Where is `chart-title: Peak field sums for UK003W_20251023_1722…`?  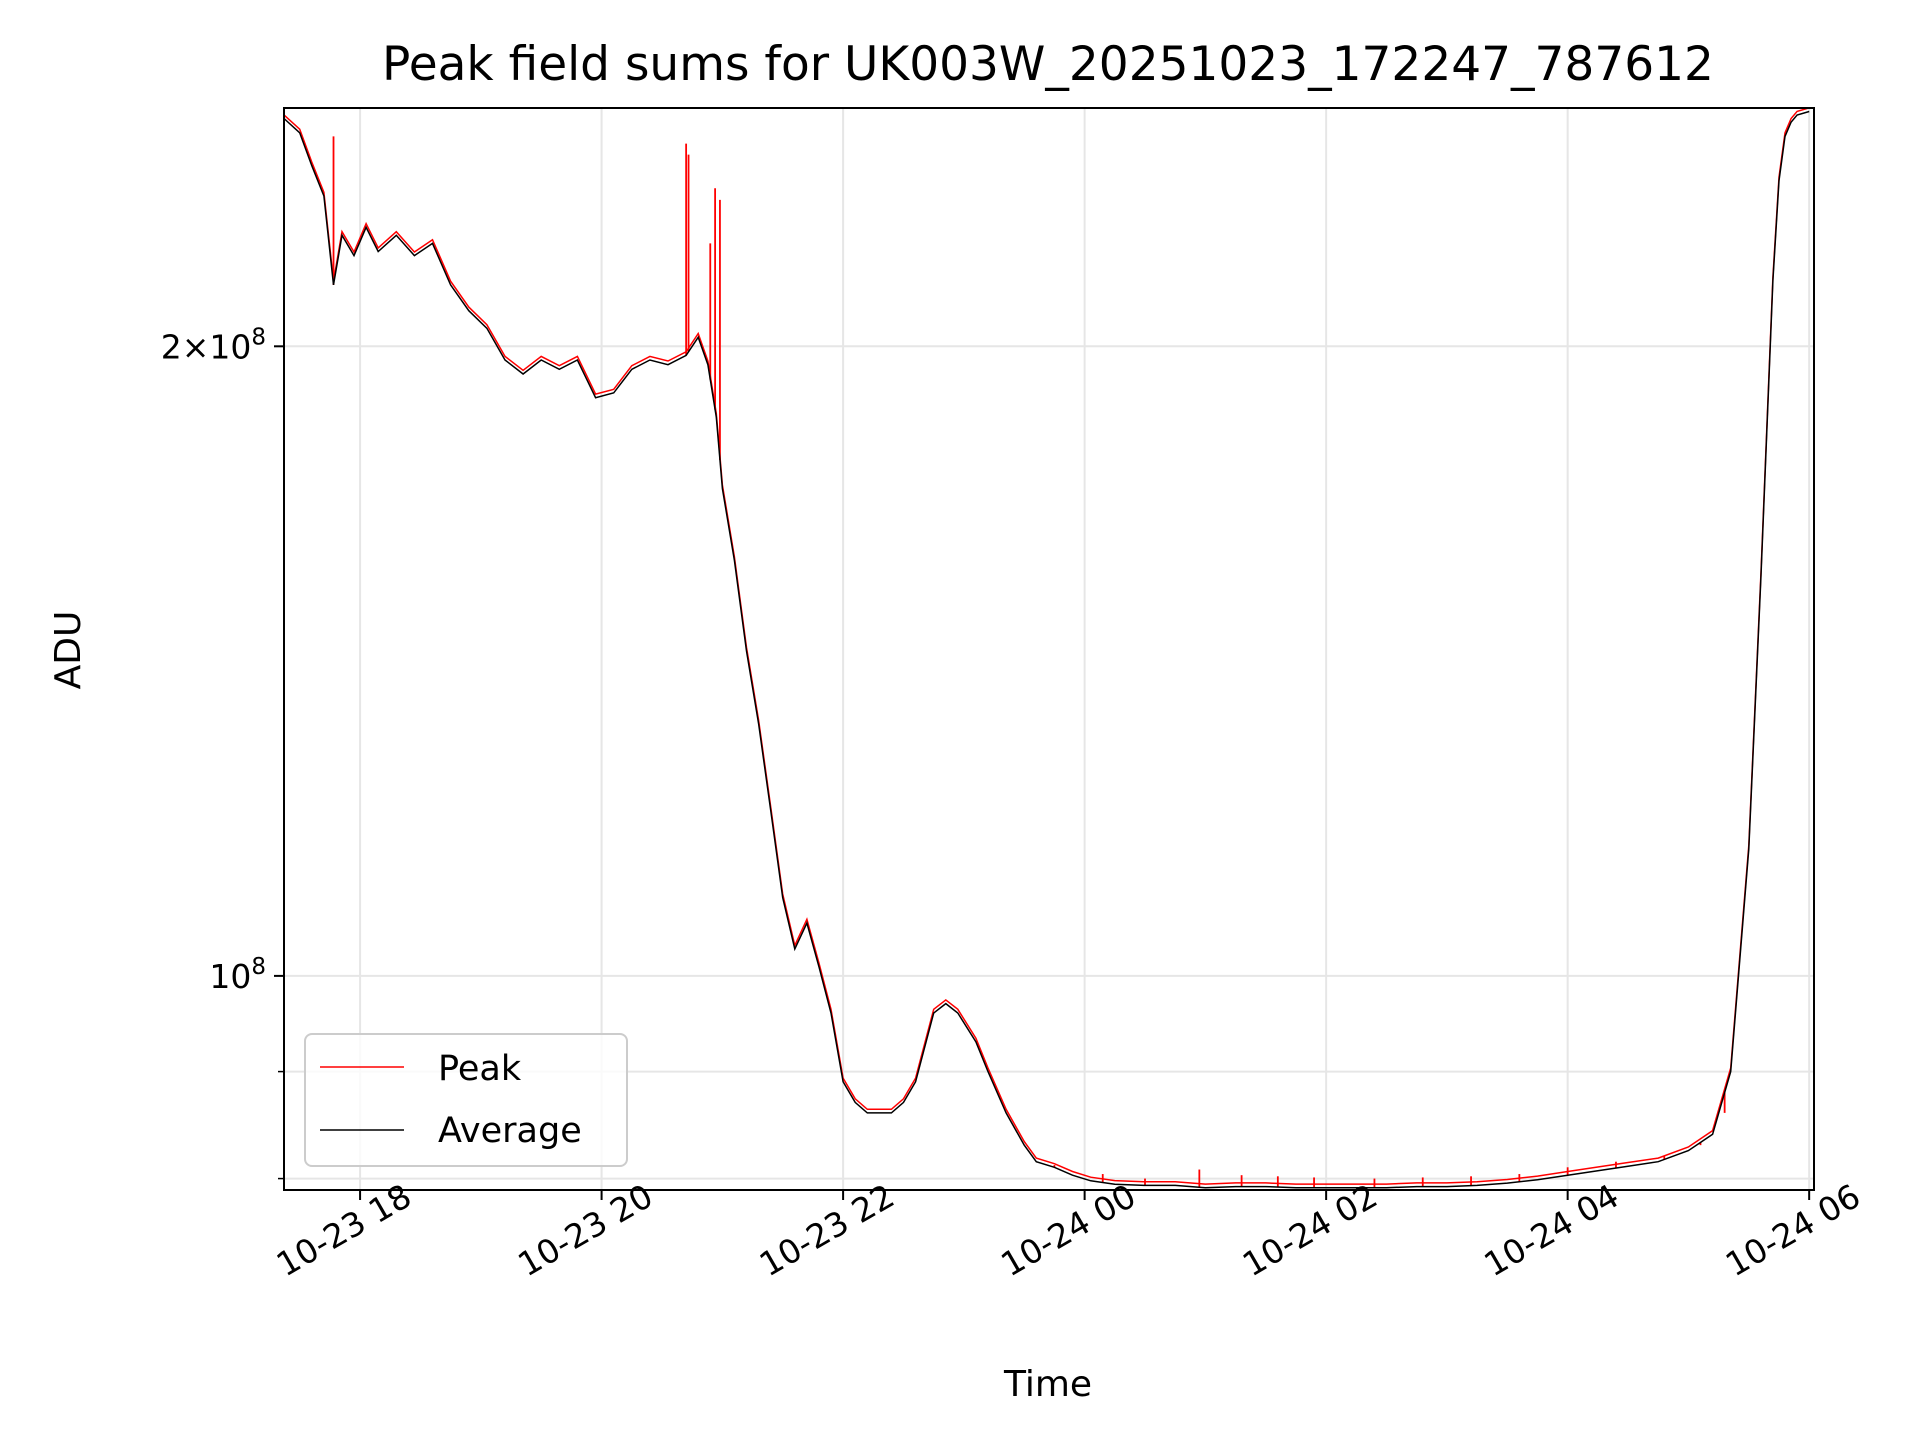 chart-title: Peak field sums for UK003W_20251023_1722… is located at coordinates (1048, 64).